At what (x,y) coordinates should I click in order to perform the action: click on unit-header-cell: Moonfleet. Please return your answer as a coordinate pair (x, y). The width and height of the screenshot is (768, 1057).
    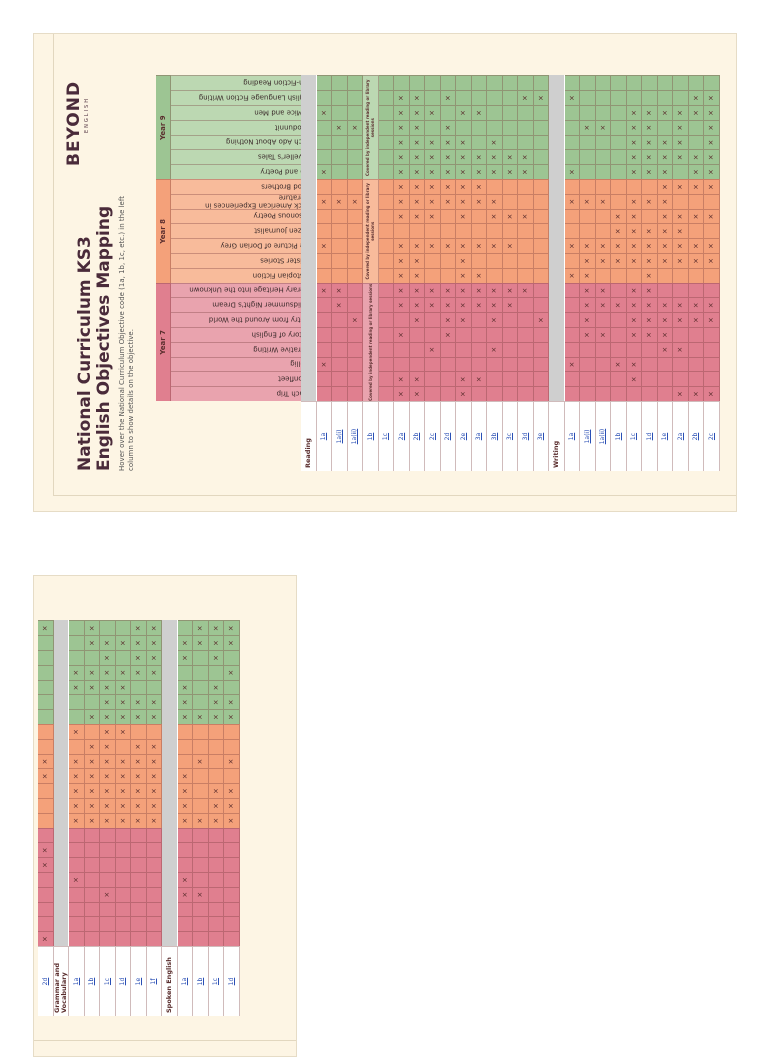
    Looking at the image, I should click on (243, 379).